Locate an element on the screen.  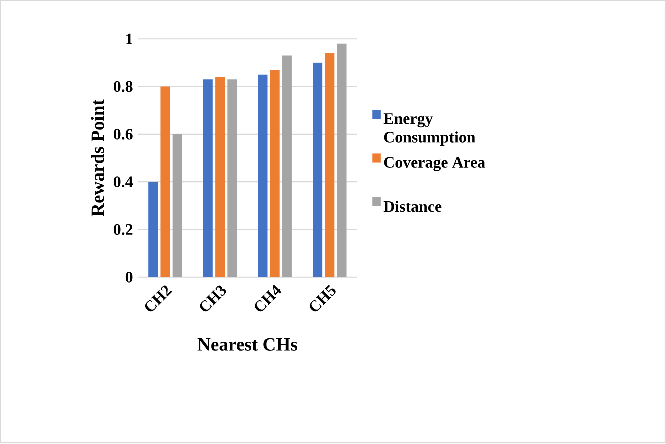
y-tick-label: 0.6 is located at coordinates (123, 134).